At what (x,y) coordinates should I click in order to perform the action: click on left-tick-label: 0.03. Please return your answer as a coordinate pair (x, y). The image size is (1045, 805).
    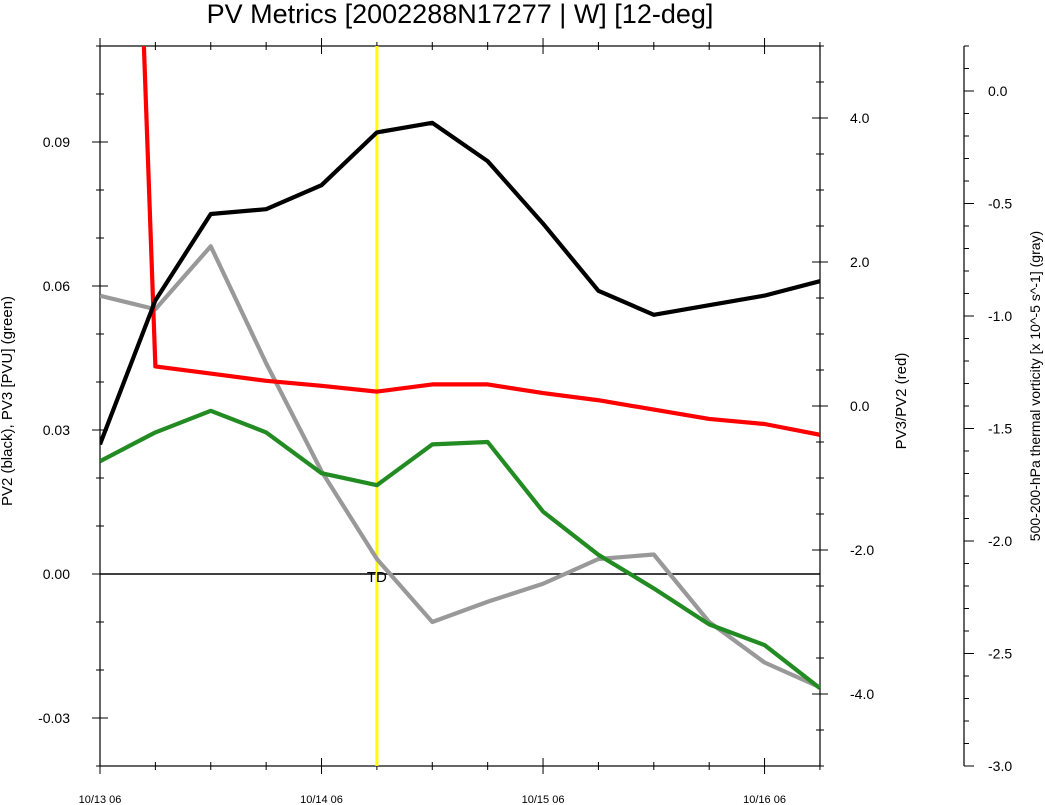
    Looking at the image, I should click on (56, 430).